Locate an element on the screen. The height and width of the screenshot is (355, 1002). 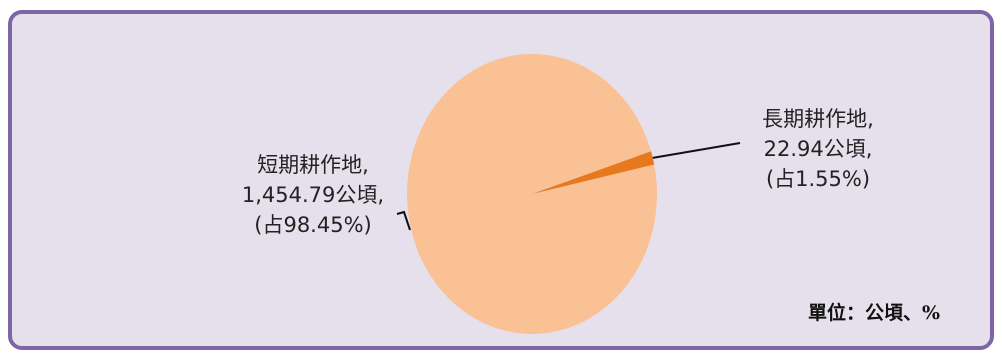
percent-label-short-term: (占98.45%) is located at coordinates (313, 225).